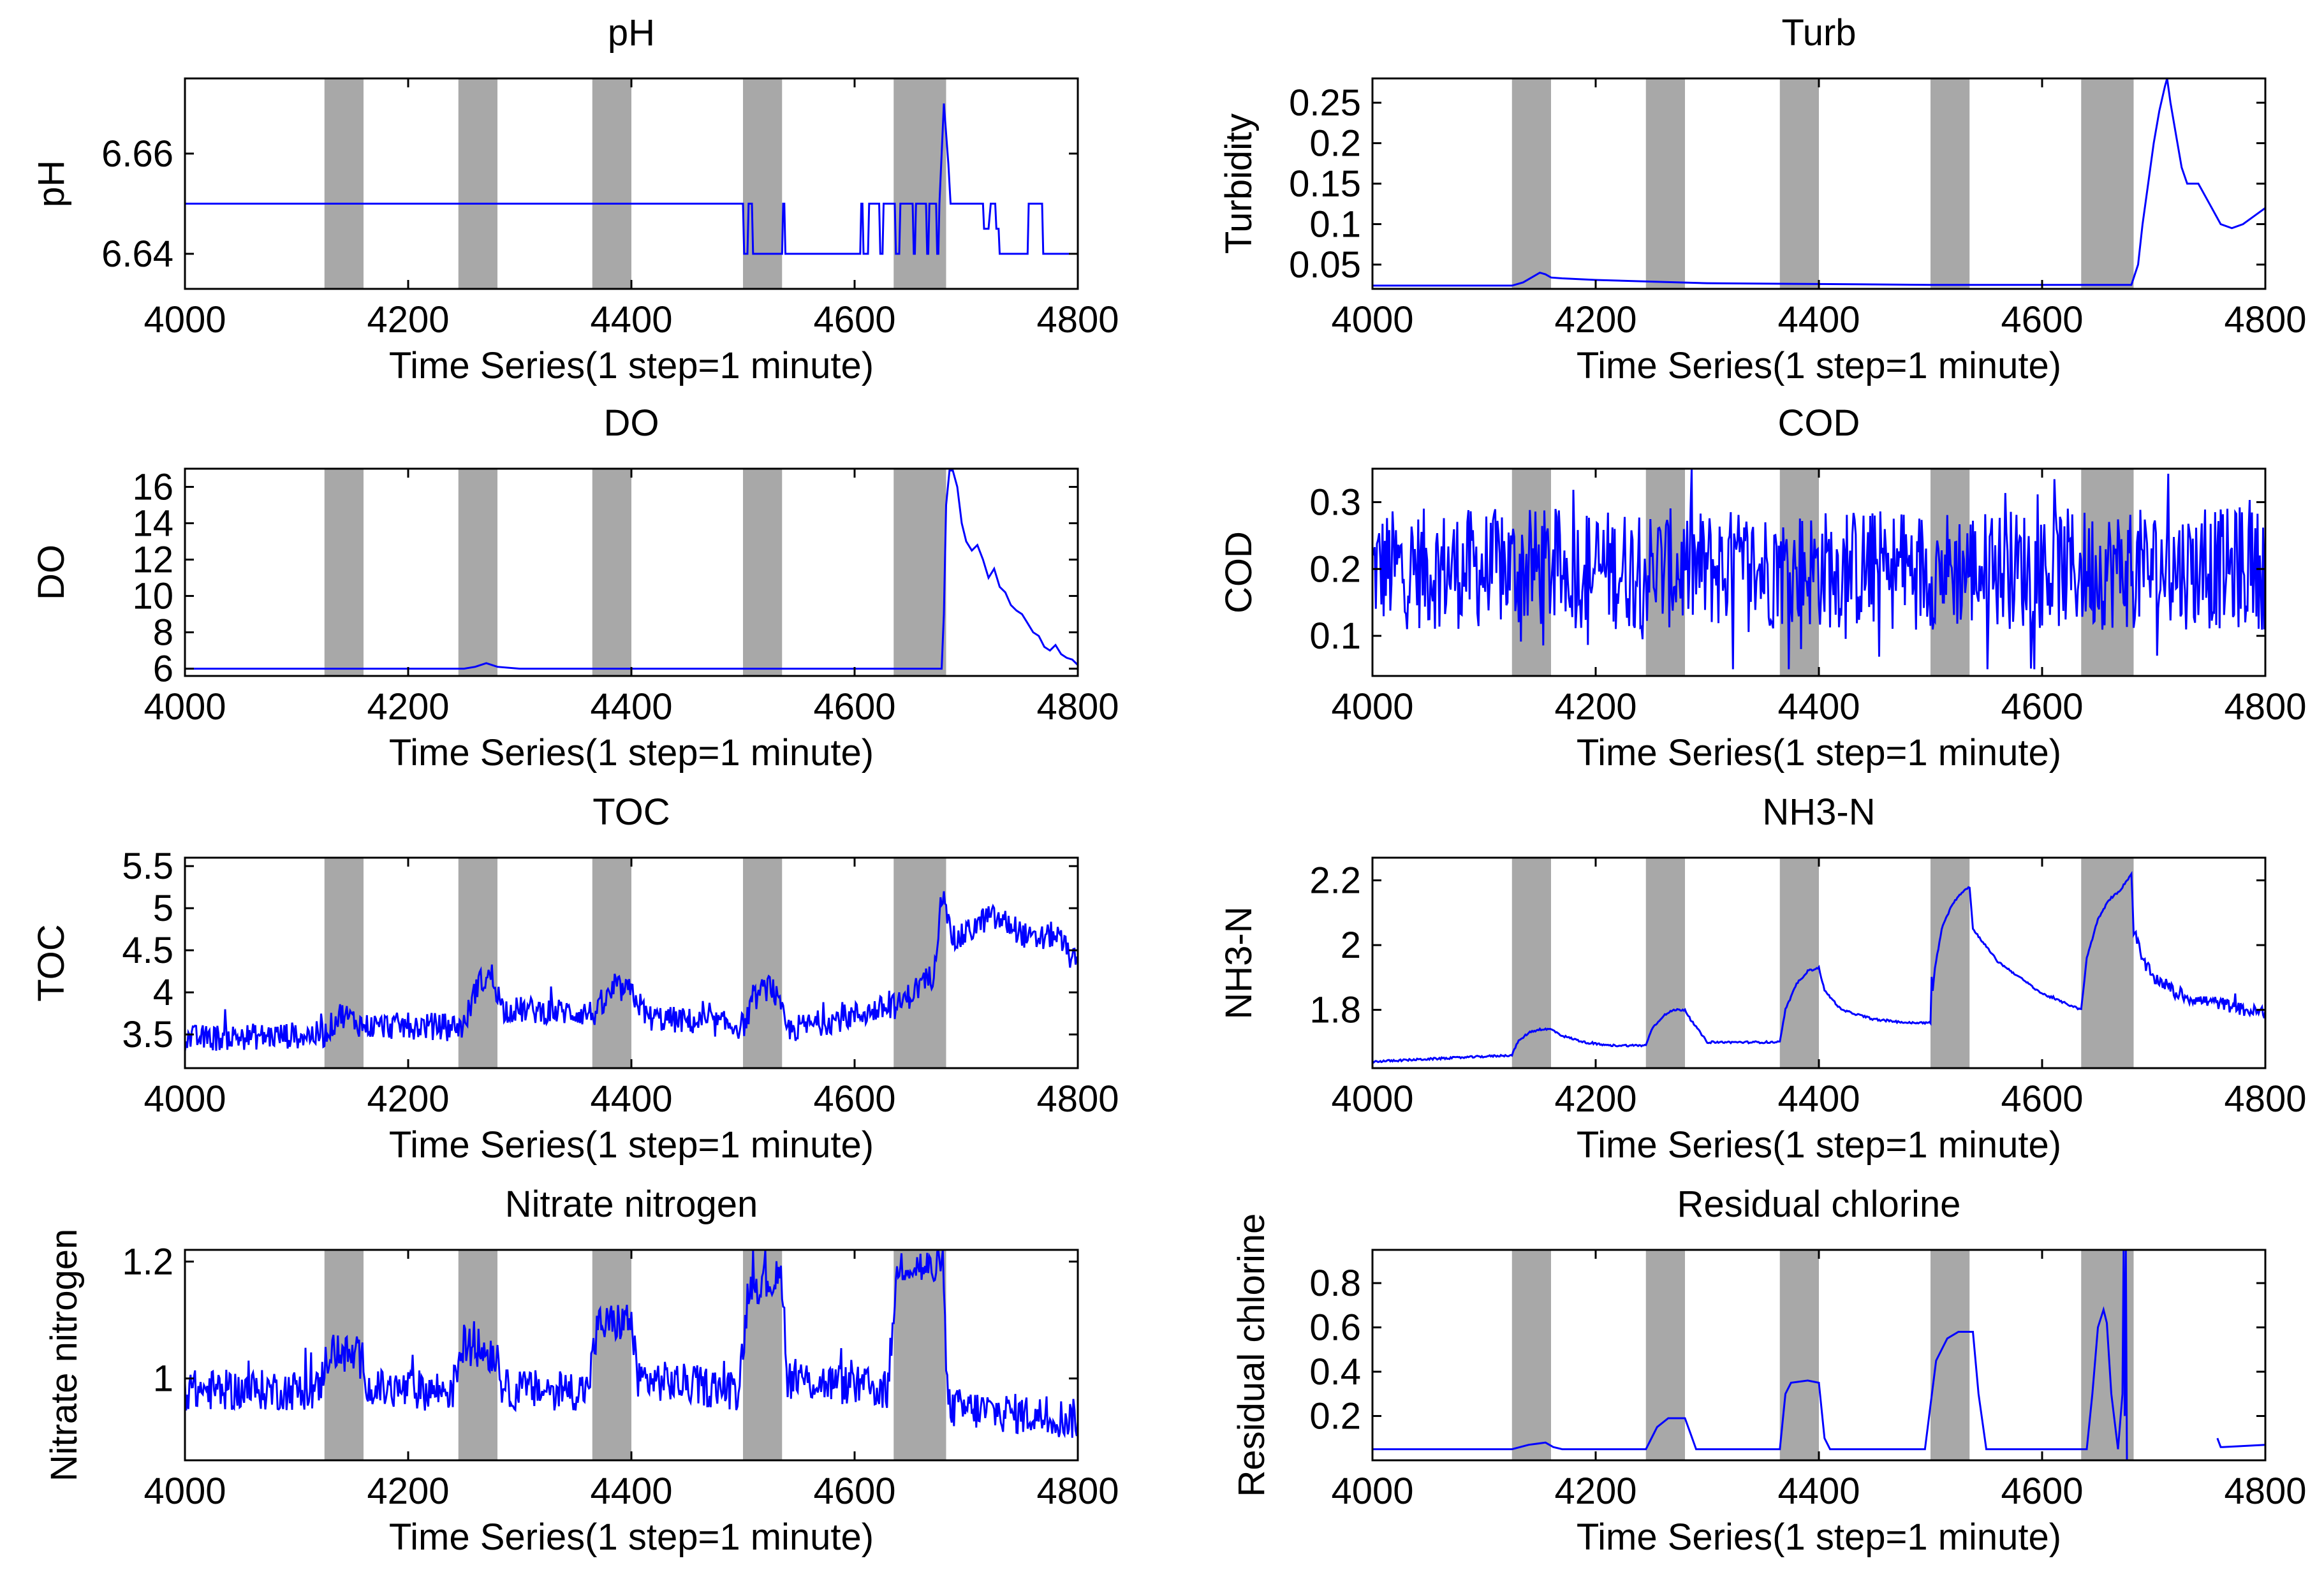 Image resolution: width=2324 pixels, height=1577 pixels. What do you see at coordinates (1239, 962) in the screenshot?
I see `y-axis-label: NH3-N` at bounding box center [1239, 962].